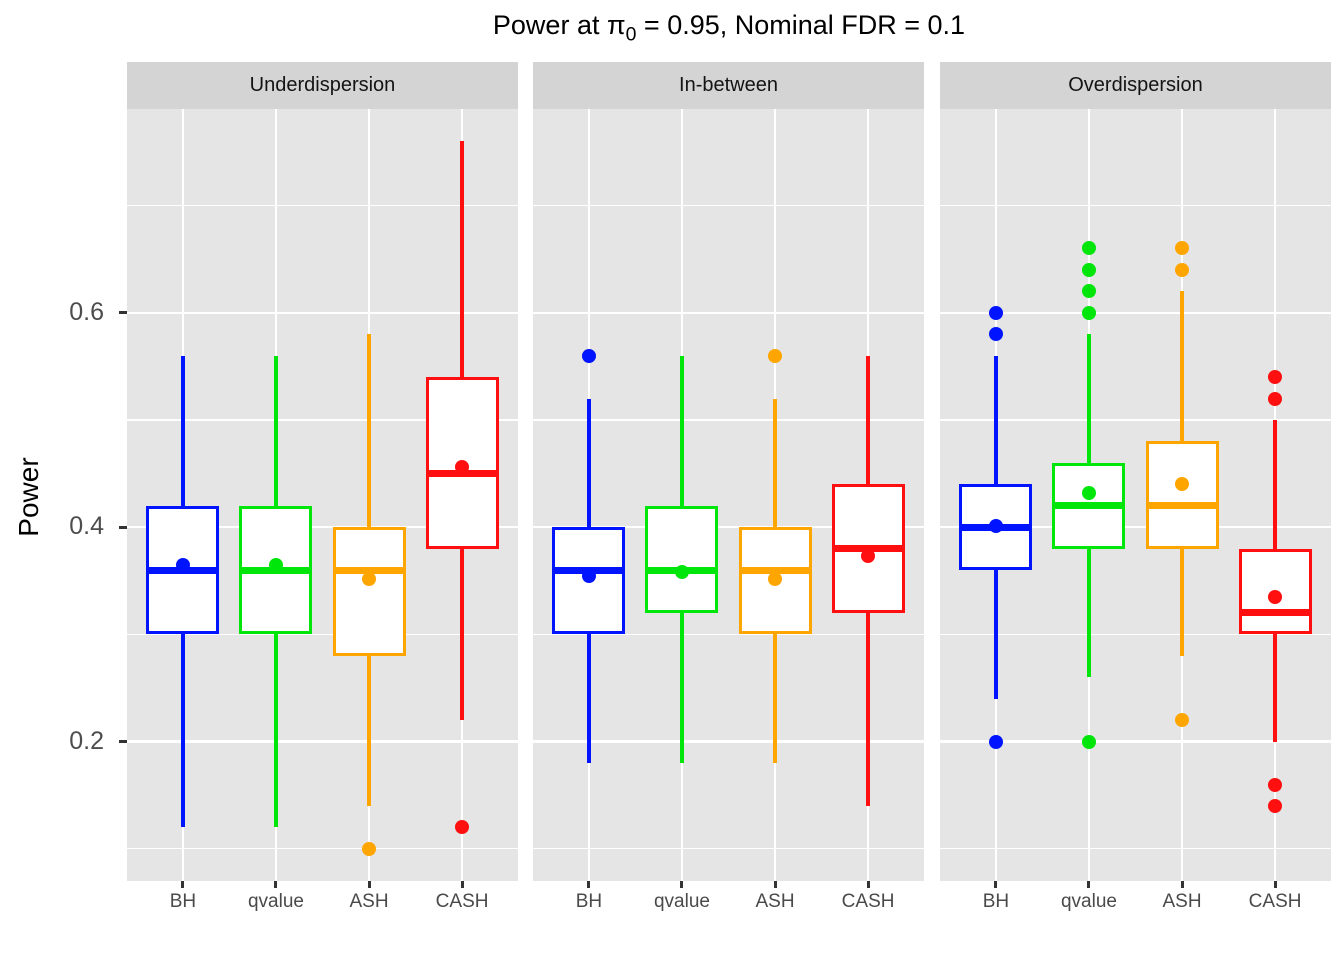 This screenshot has width=1344, height=960. What do you see at coordinates (322, 85) in the screenshot?
I see `facet-strip: Underdispersion` at bounding box center [322, 85].